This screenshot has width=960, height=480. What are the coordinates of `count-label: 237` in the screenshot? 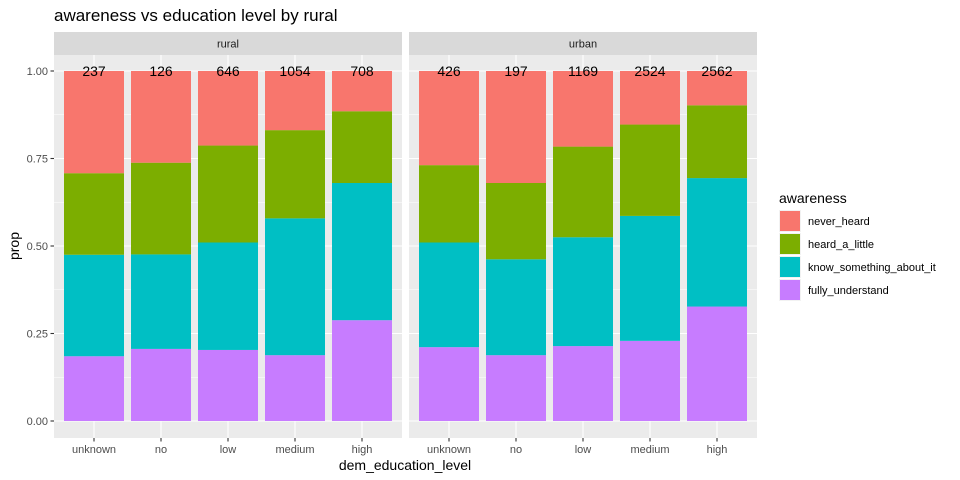 It's located at (94, 71).